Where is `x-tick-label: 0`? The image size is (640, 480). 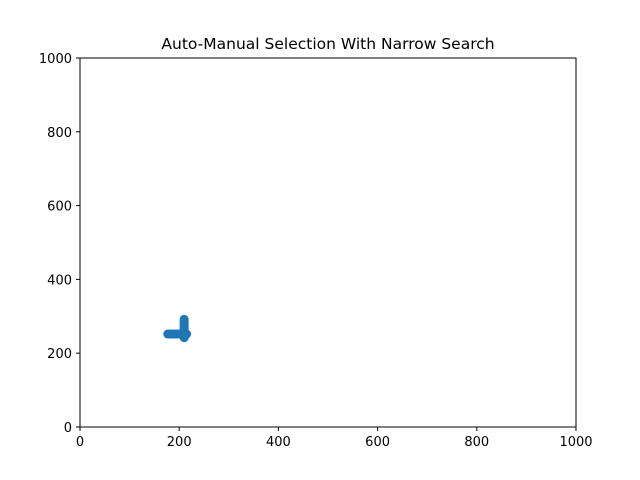
x-tick-label: 0 is located at coordinates (80, 442).